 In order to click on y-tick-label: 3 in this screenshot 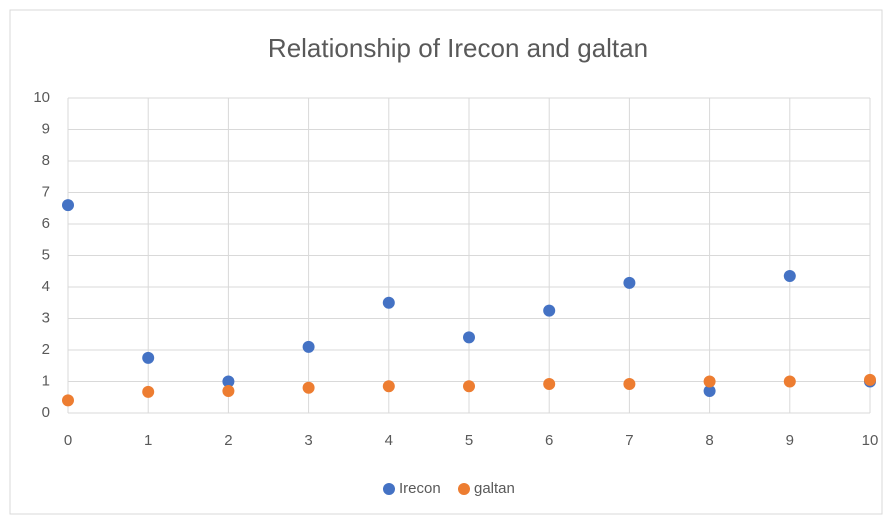, I will do `click(46, 317)`.